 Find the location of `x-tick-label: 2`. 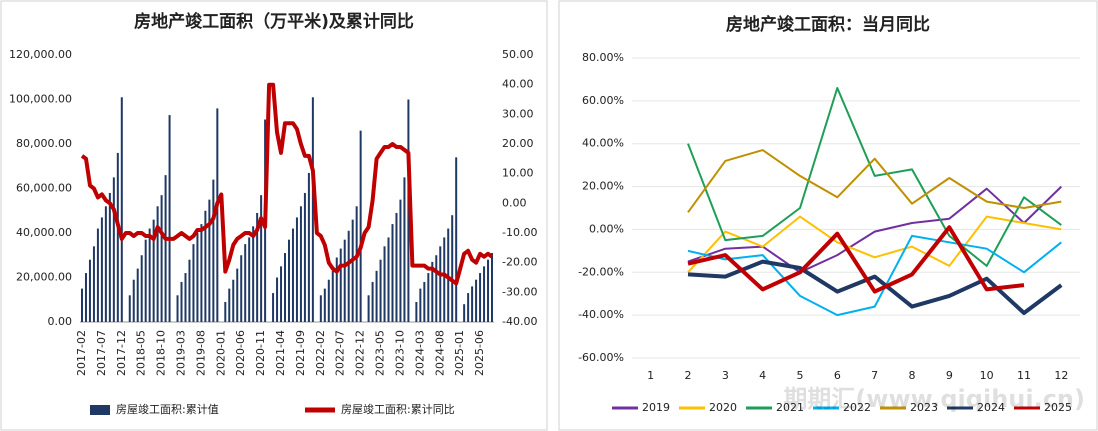

x-tick-label: 2 is located at coordinates (688, 375).